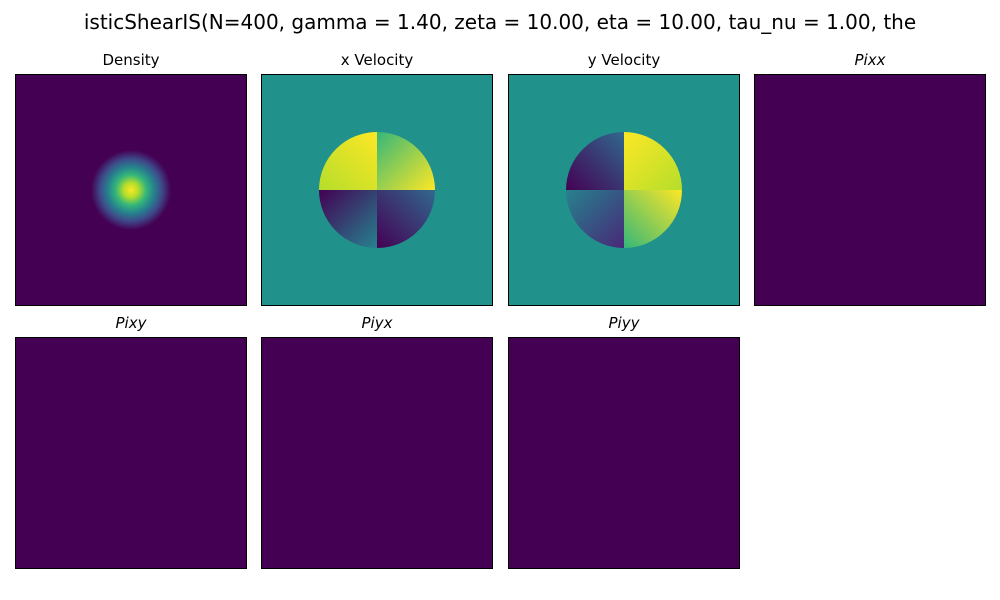 This screenshot has width=1000, height=600. I want to click on y-velocity-quadrant-bottom-left, so click(595, 219).